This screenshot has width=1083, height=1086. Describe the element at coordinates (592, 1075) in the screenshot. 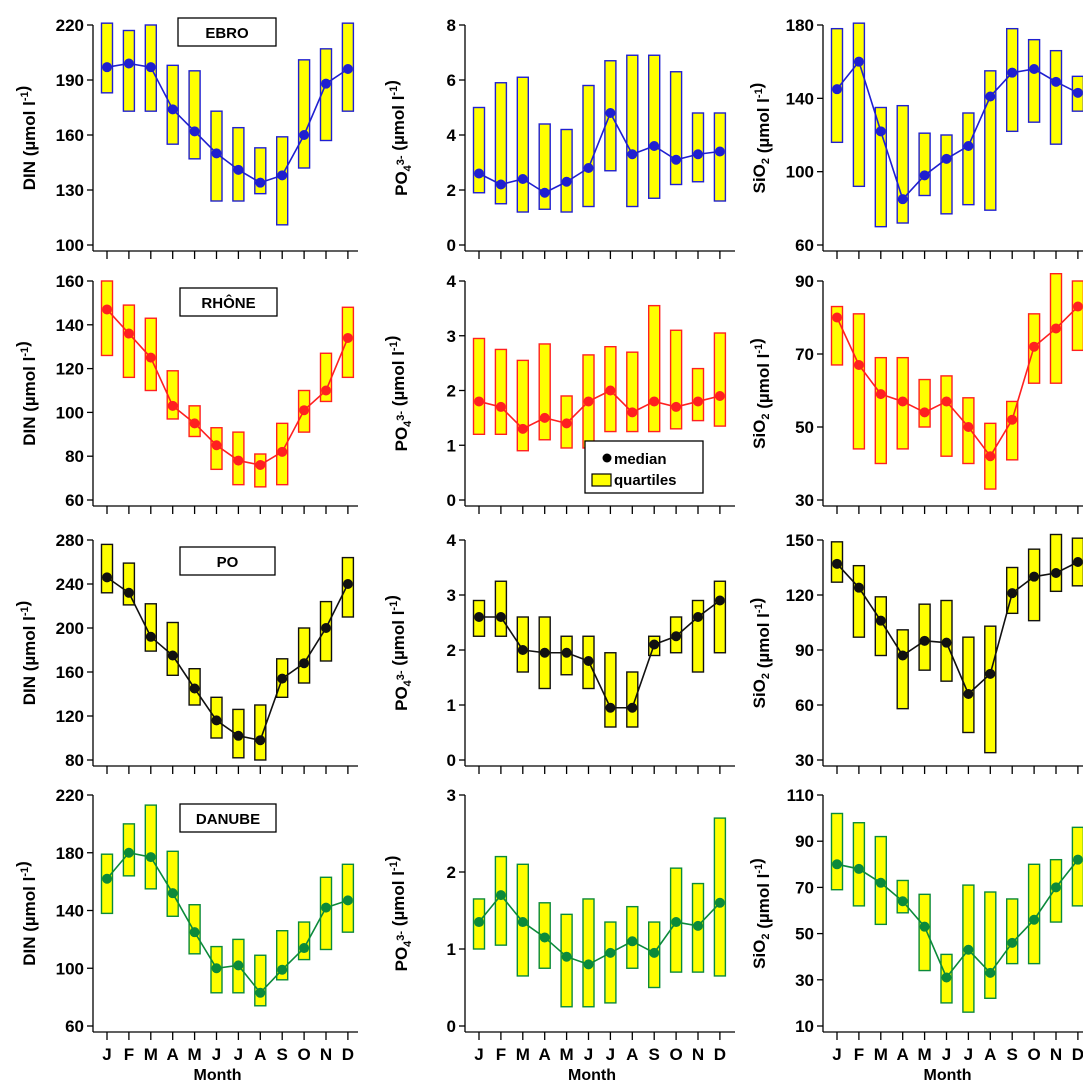

I see `x-axis-title-r3-c1: Month` at that location.